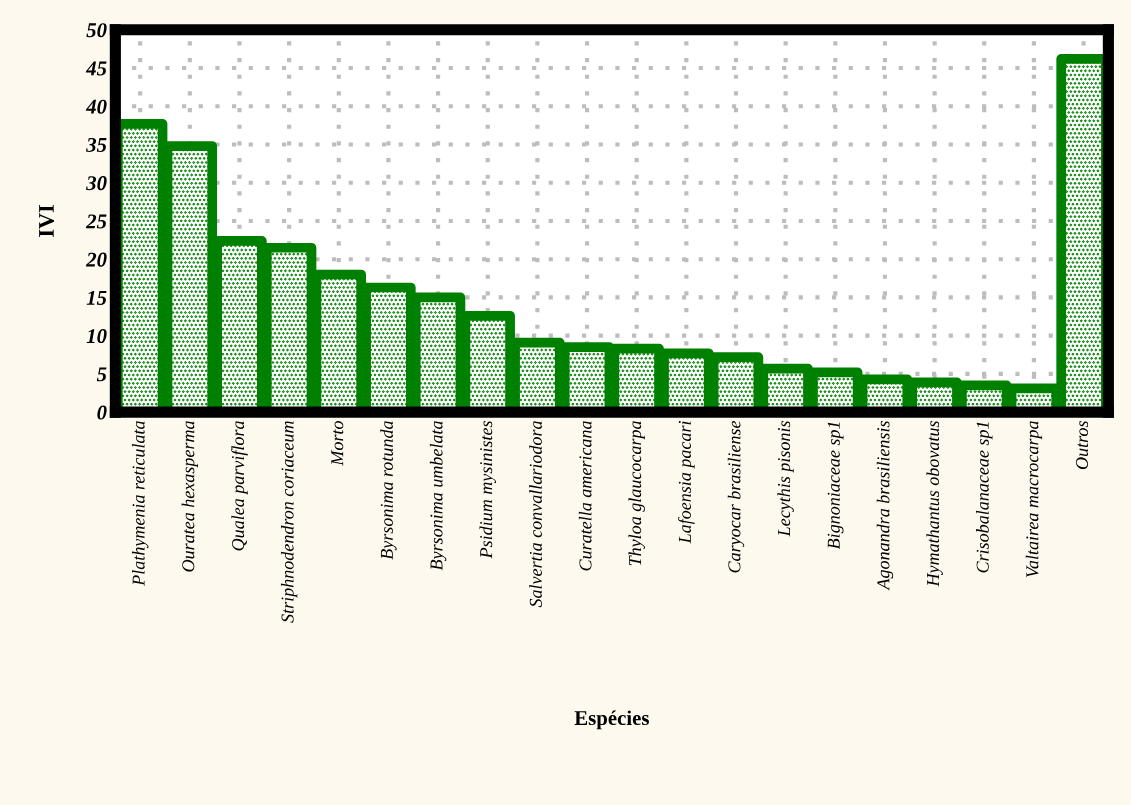  I want to click on x-tick-label: Psidium mysinistes, so click(487, 490).